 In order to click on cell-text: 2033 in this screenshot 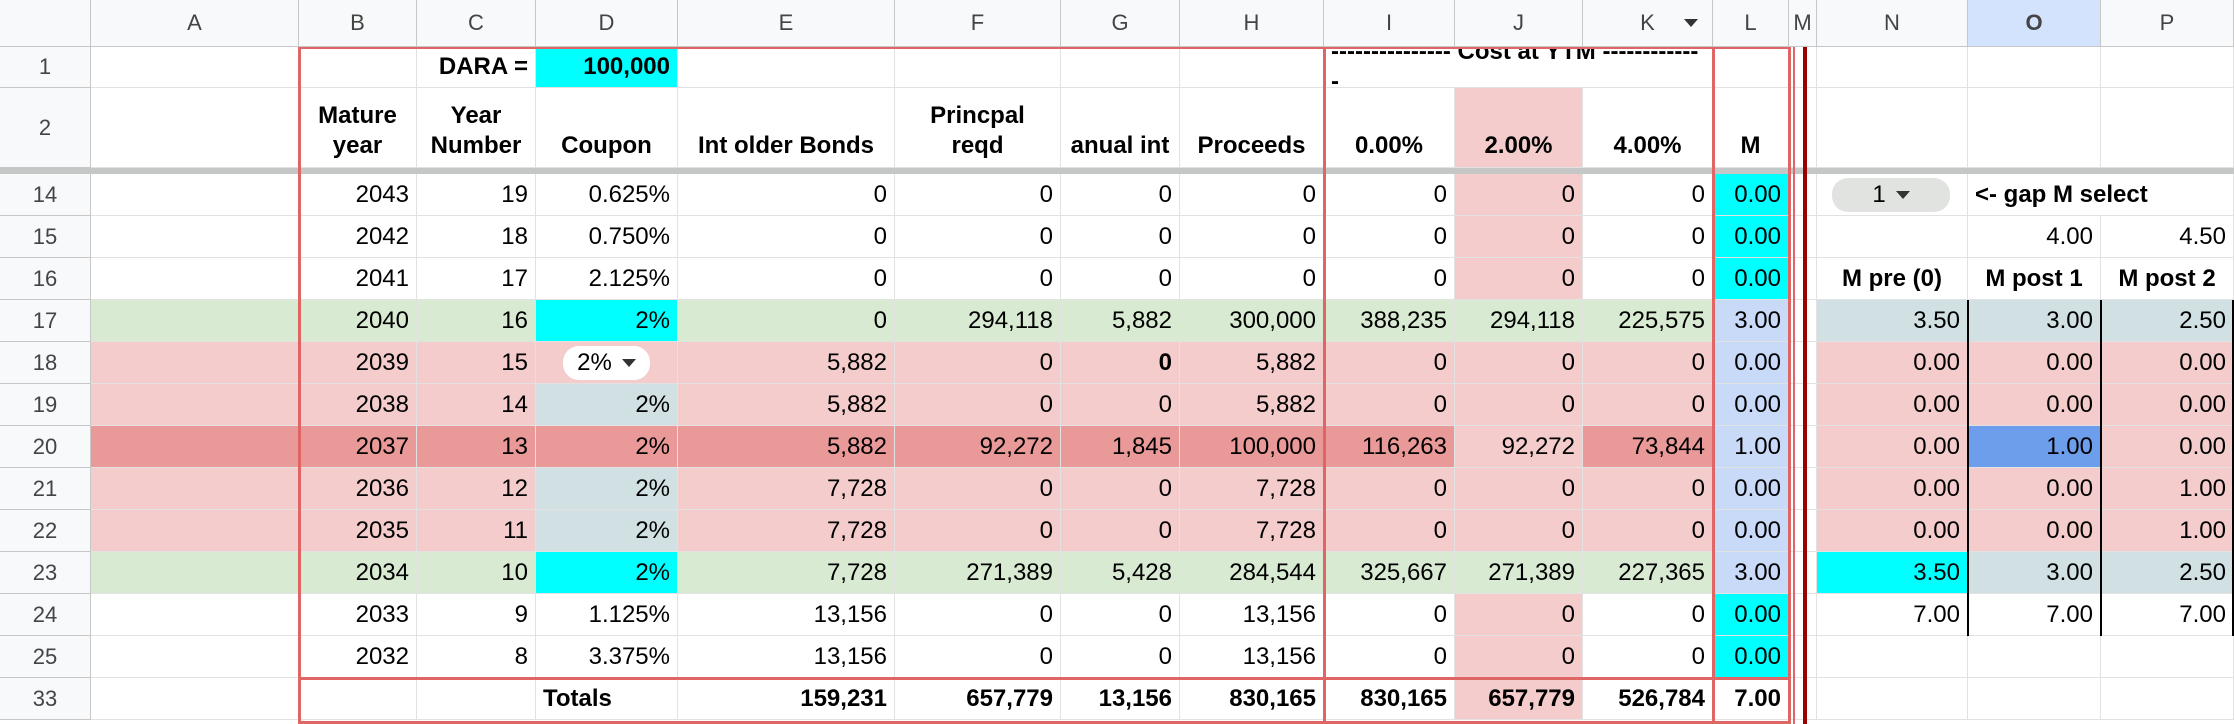, I will do `click(382, 614)`.